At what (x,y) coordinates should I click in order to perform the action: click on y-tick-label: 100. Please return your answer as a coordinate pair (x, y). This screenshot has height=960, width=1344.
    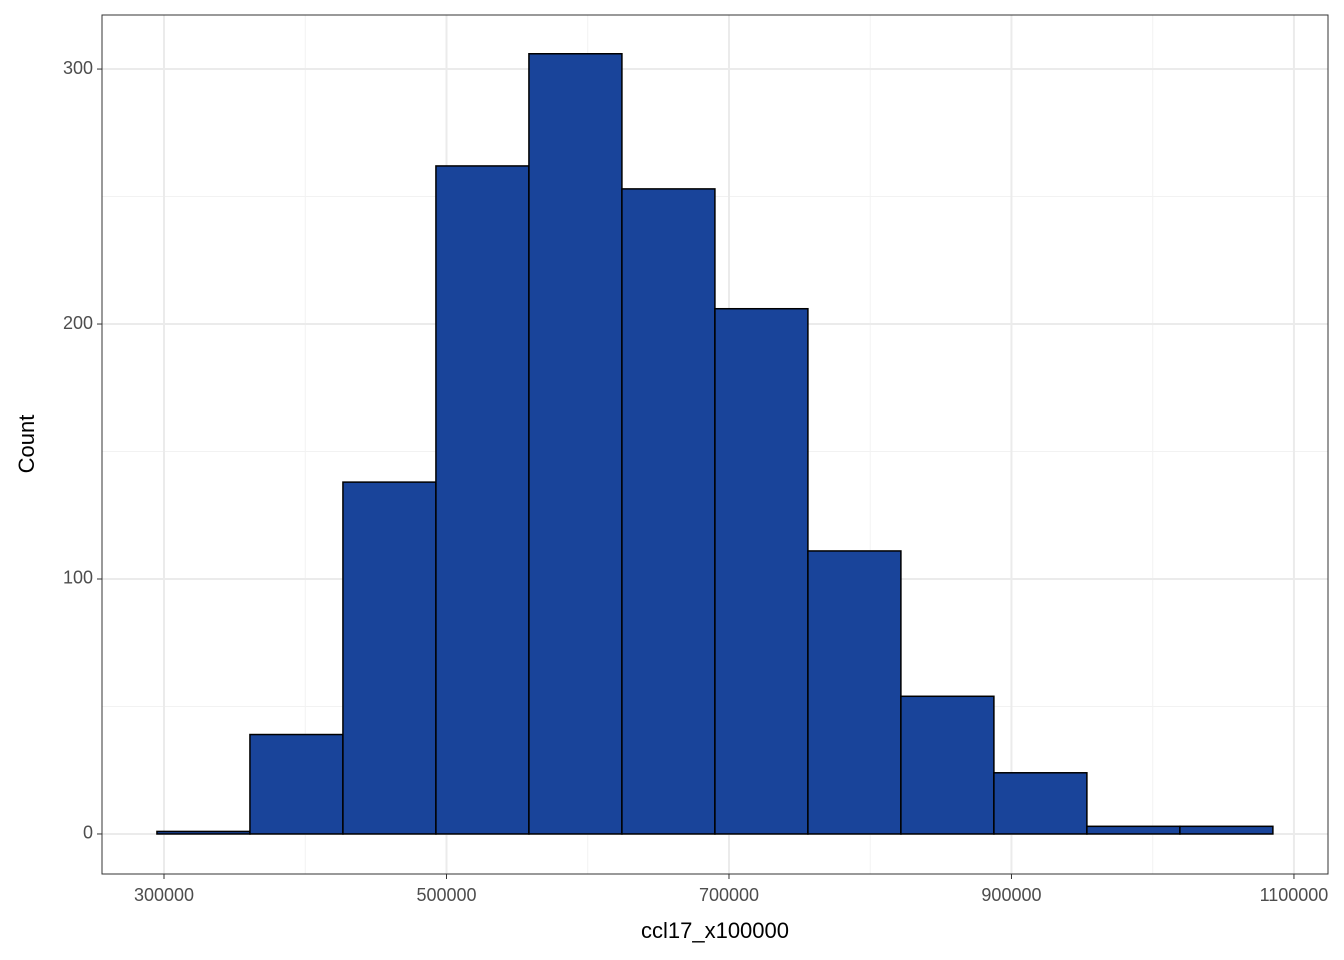
    Looking at the image, I should click on (78, 578).